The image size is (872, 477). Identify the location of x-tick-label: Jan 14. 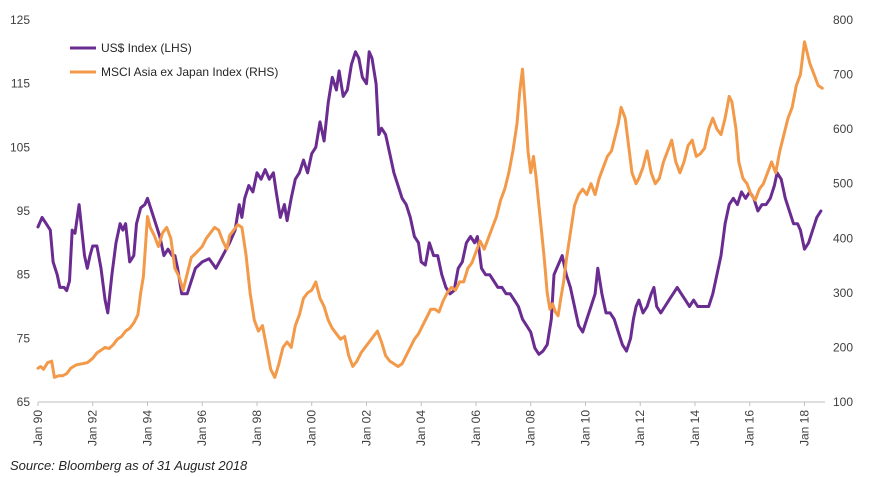
(695, 428).